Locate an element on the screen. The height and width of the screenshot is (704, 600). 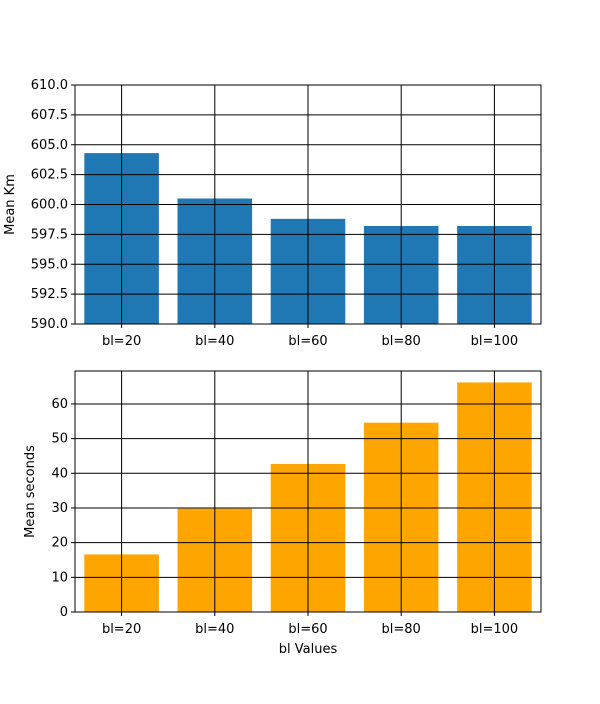
panel1-ytick-label-4: 597.5 is located at coordinates (49, 234).